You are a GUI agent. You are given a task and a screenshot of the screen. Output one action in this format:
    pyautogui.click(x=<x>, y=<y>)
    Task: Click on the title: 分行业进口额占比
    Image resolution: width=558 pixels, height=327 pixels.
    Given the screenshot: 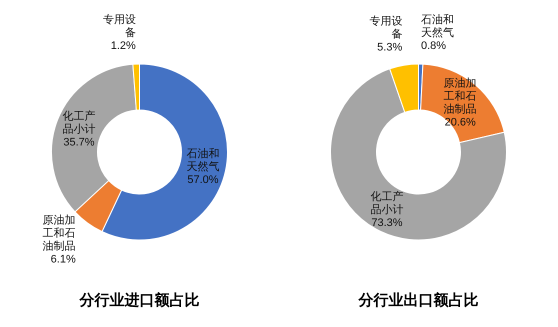 What is the action you would take?
    pyautogui.click(x=140, y=300)
    